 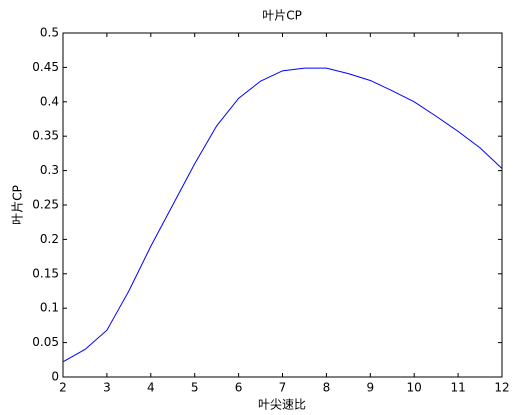 I want to click on y-tick-label: 0.15, so click(x=45, y=273).